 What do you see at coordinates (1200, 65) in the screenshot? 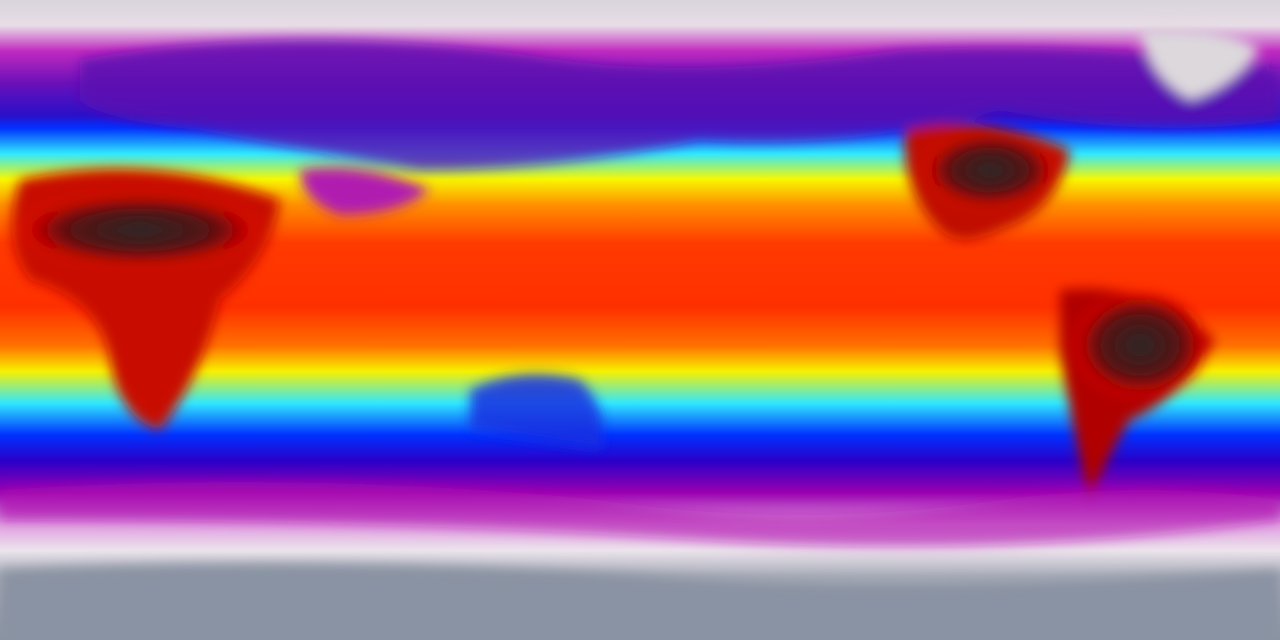
I see `greenland-ice` at bounding box center [1200, 65].